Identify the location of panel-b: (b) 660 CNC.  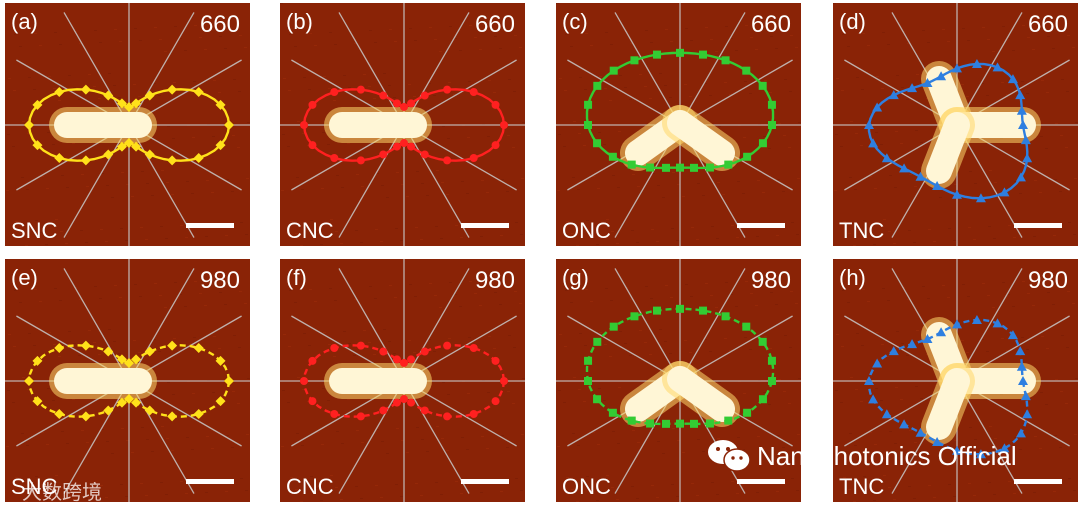
(402, 124).